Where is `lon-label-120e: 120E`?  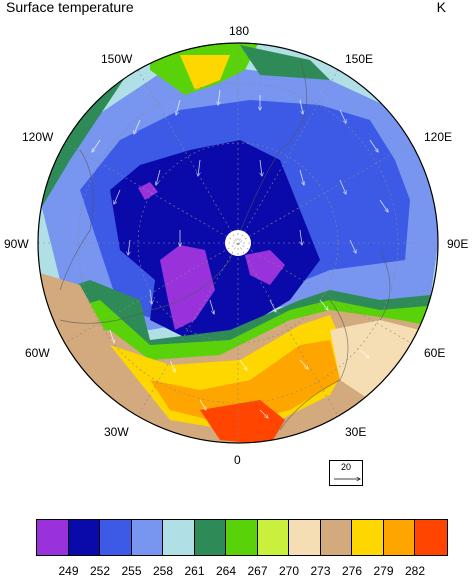
lon-label-120e: 120E is located at coordinates (438, 137).